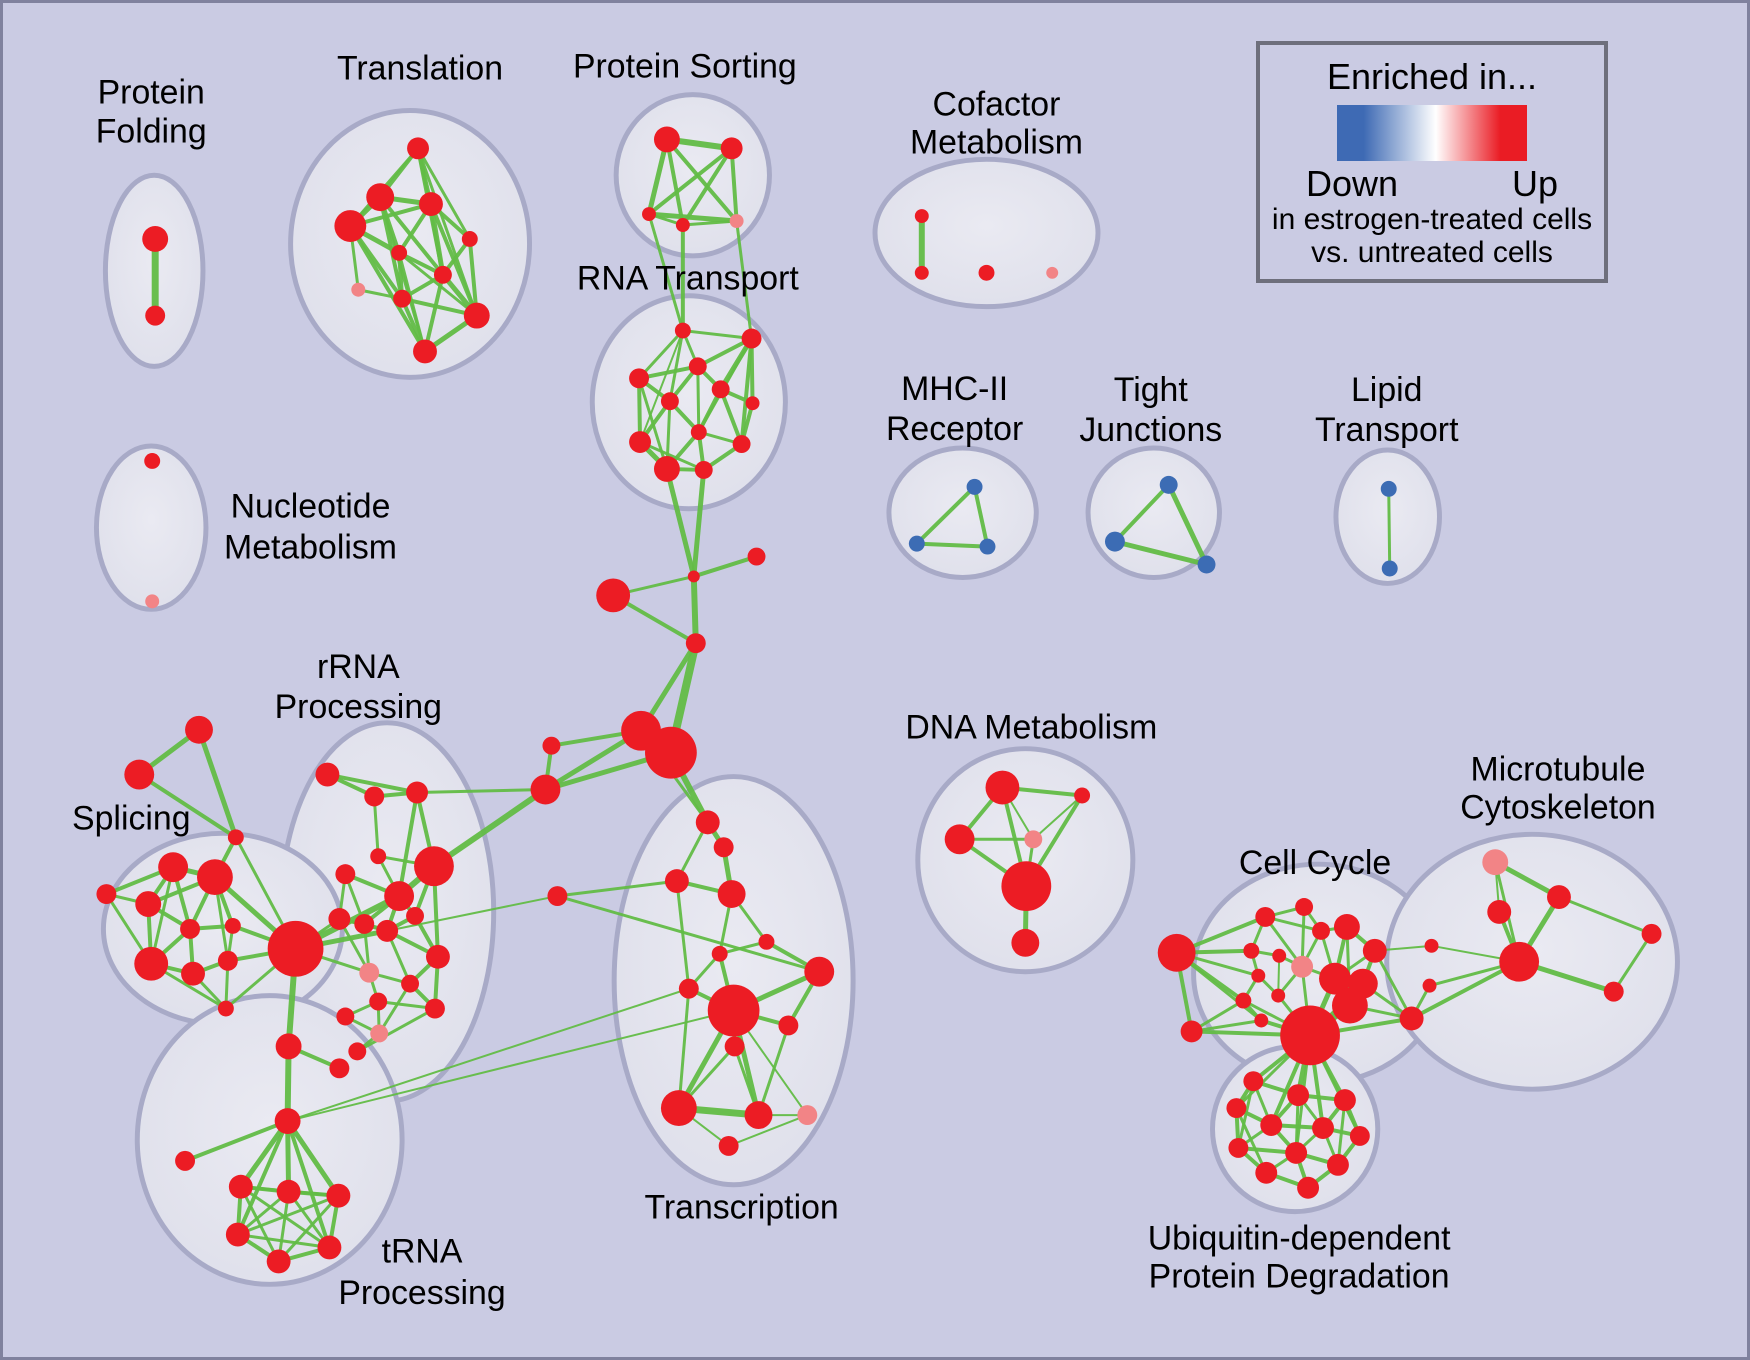 This screenshot has width=1750, height=1360. Describe the element at coordinates (1432, 219) in the screenshot. I see `legend-caption-line1: in estrogen-treated cells` at that location.